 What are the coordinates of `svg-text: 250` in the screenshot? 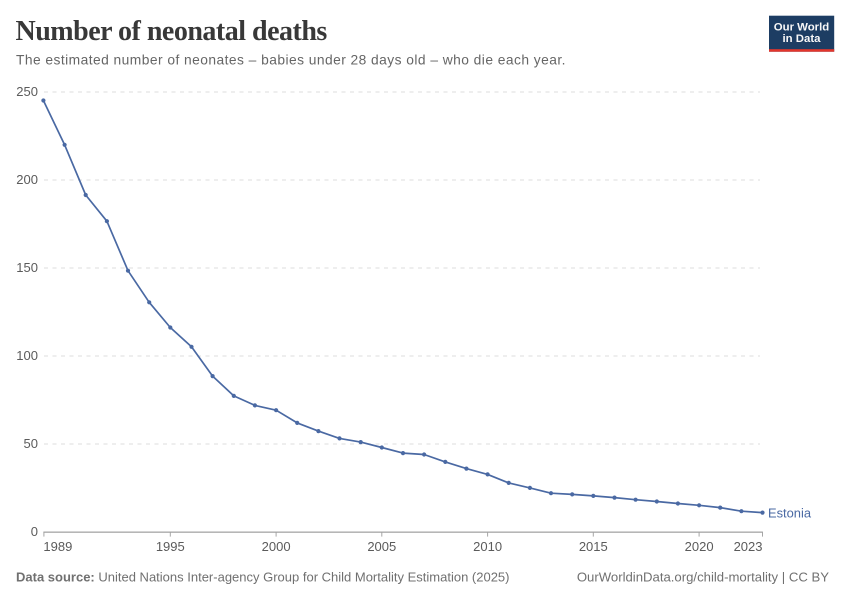 It's located at (27, 91).